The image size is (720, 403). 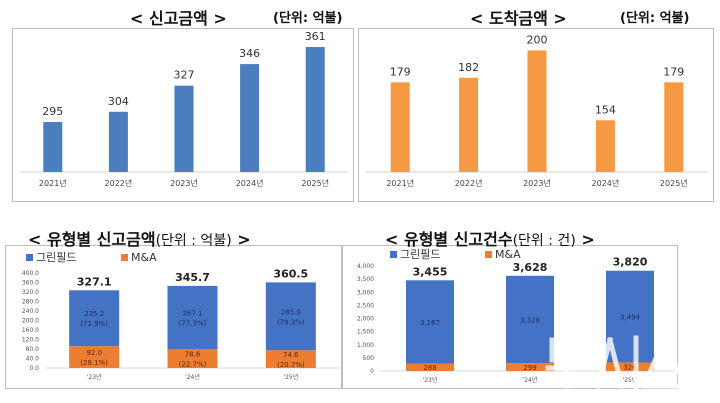 What do you see at coordinates (365, 319) in the screenshot?
I see `y-tick-label: 2,000` at bounding box center [365, 319].